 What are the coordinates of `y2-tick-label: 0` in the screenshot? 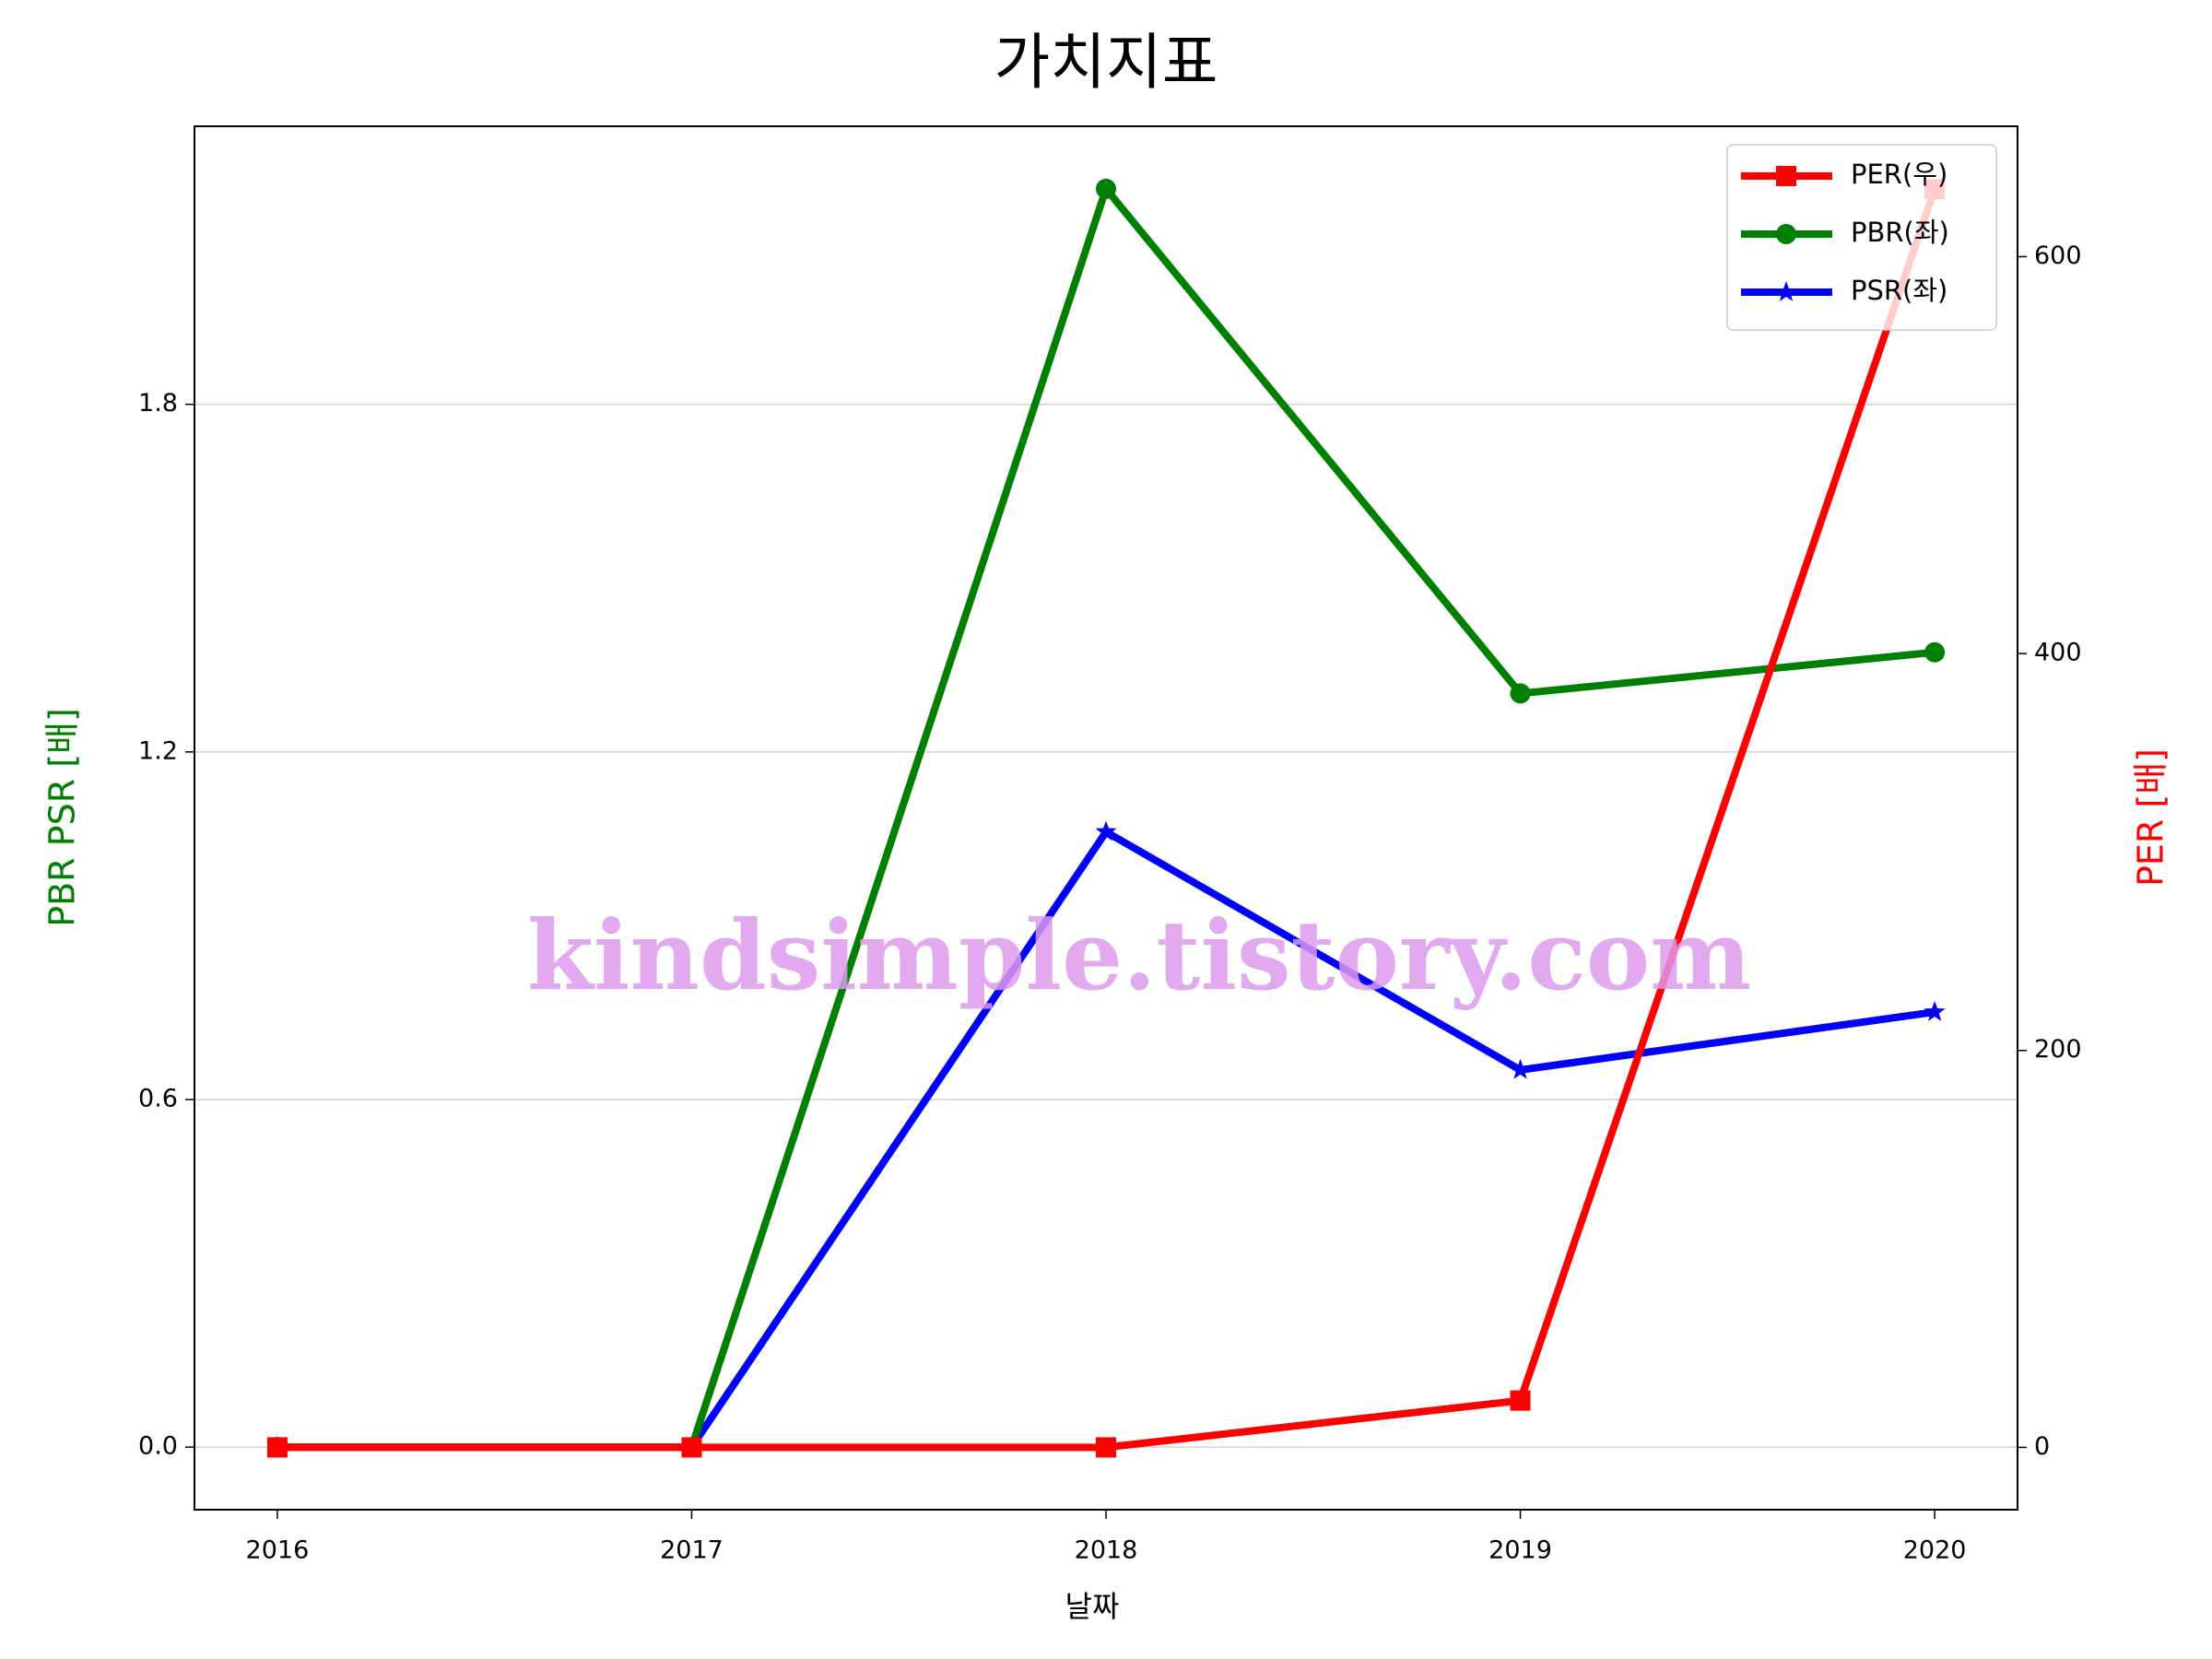 It's located at (2042, 1446).